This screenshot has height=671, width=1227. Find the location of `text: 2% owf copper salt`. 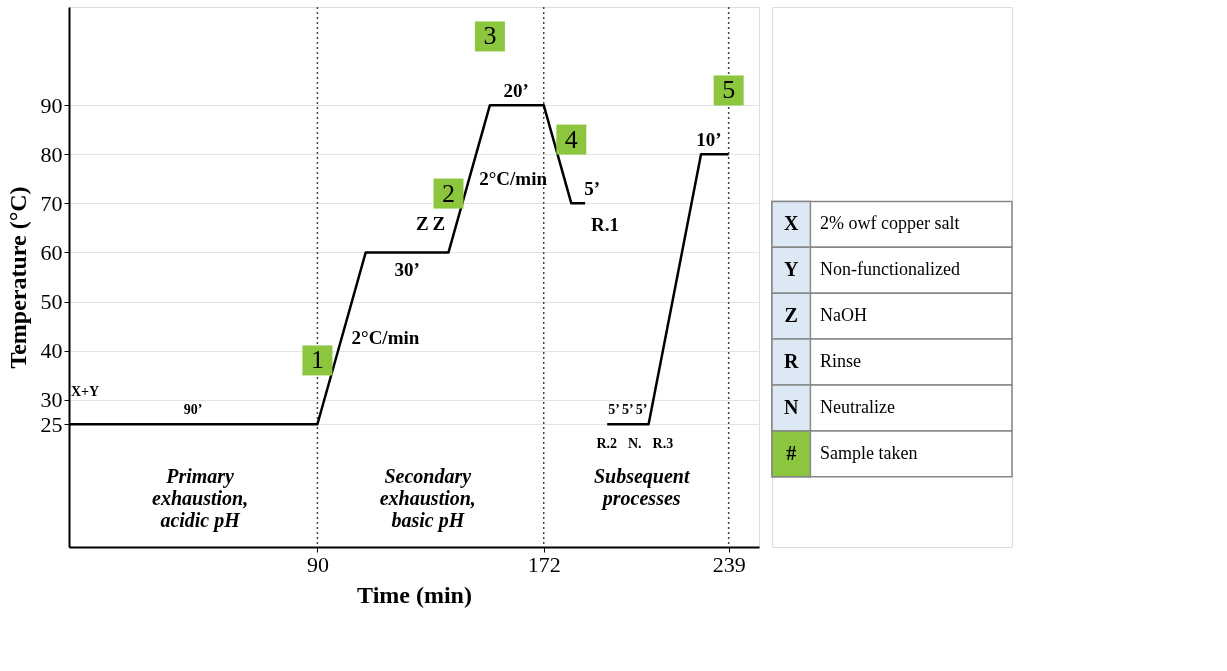

text: 2% owf copper salt is located at coordinates (890, 223).